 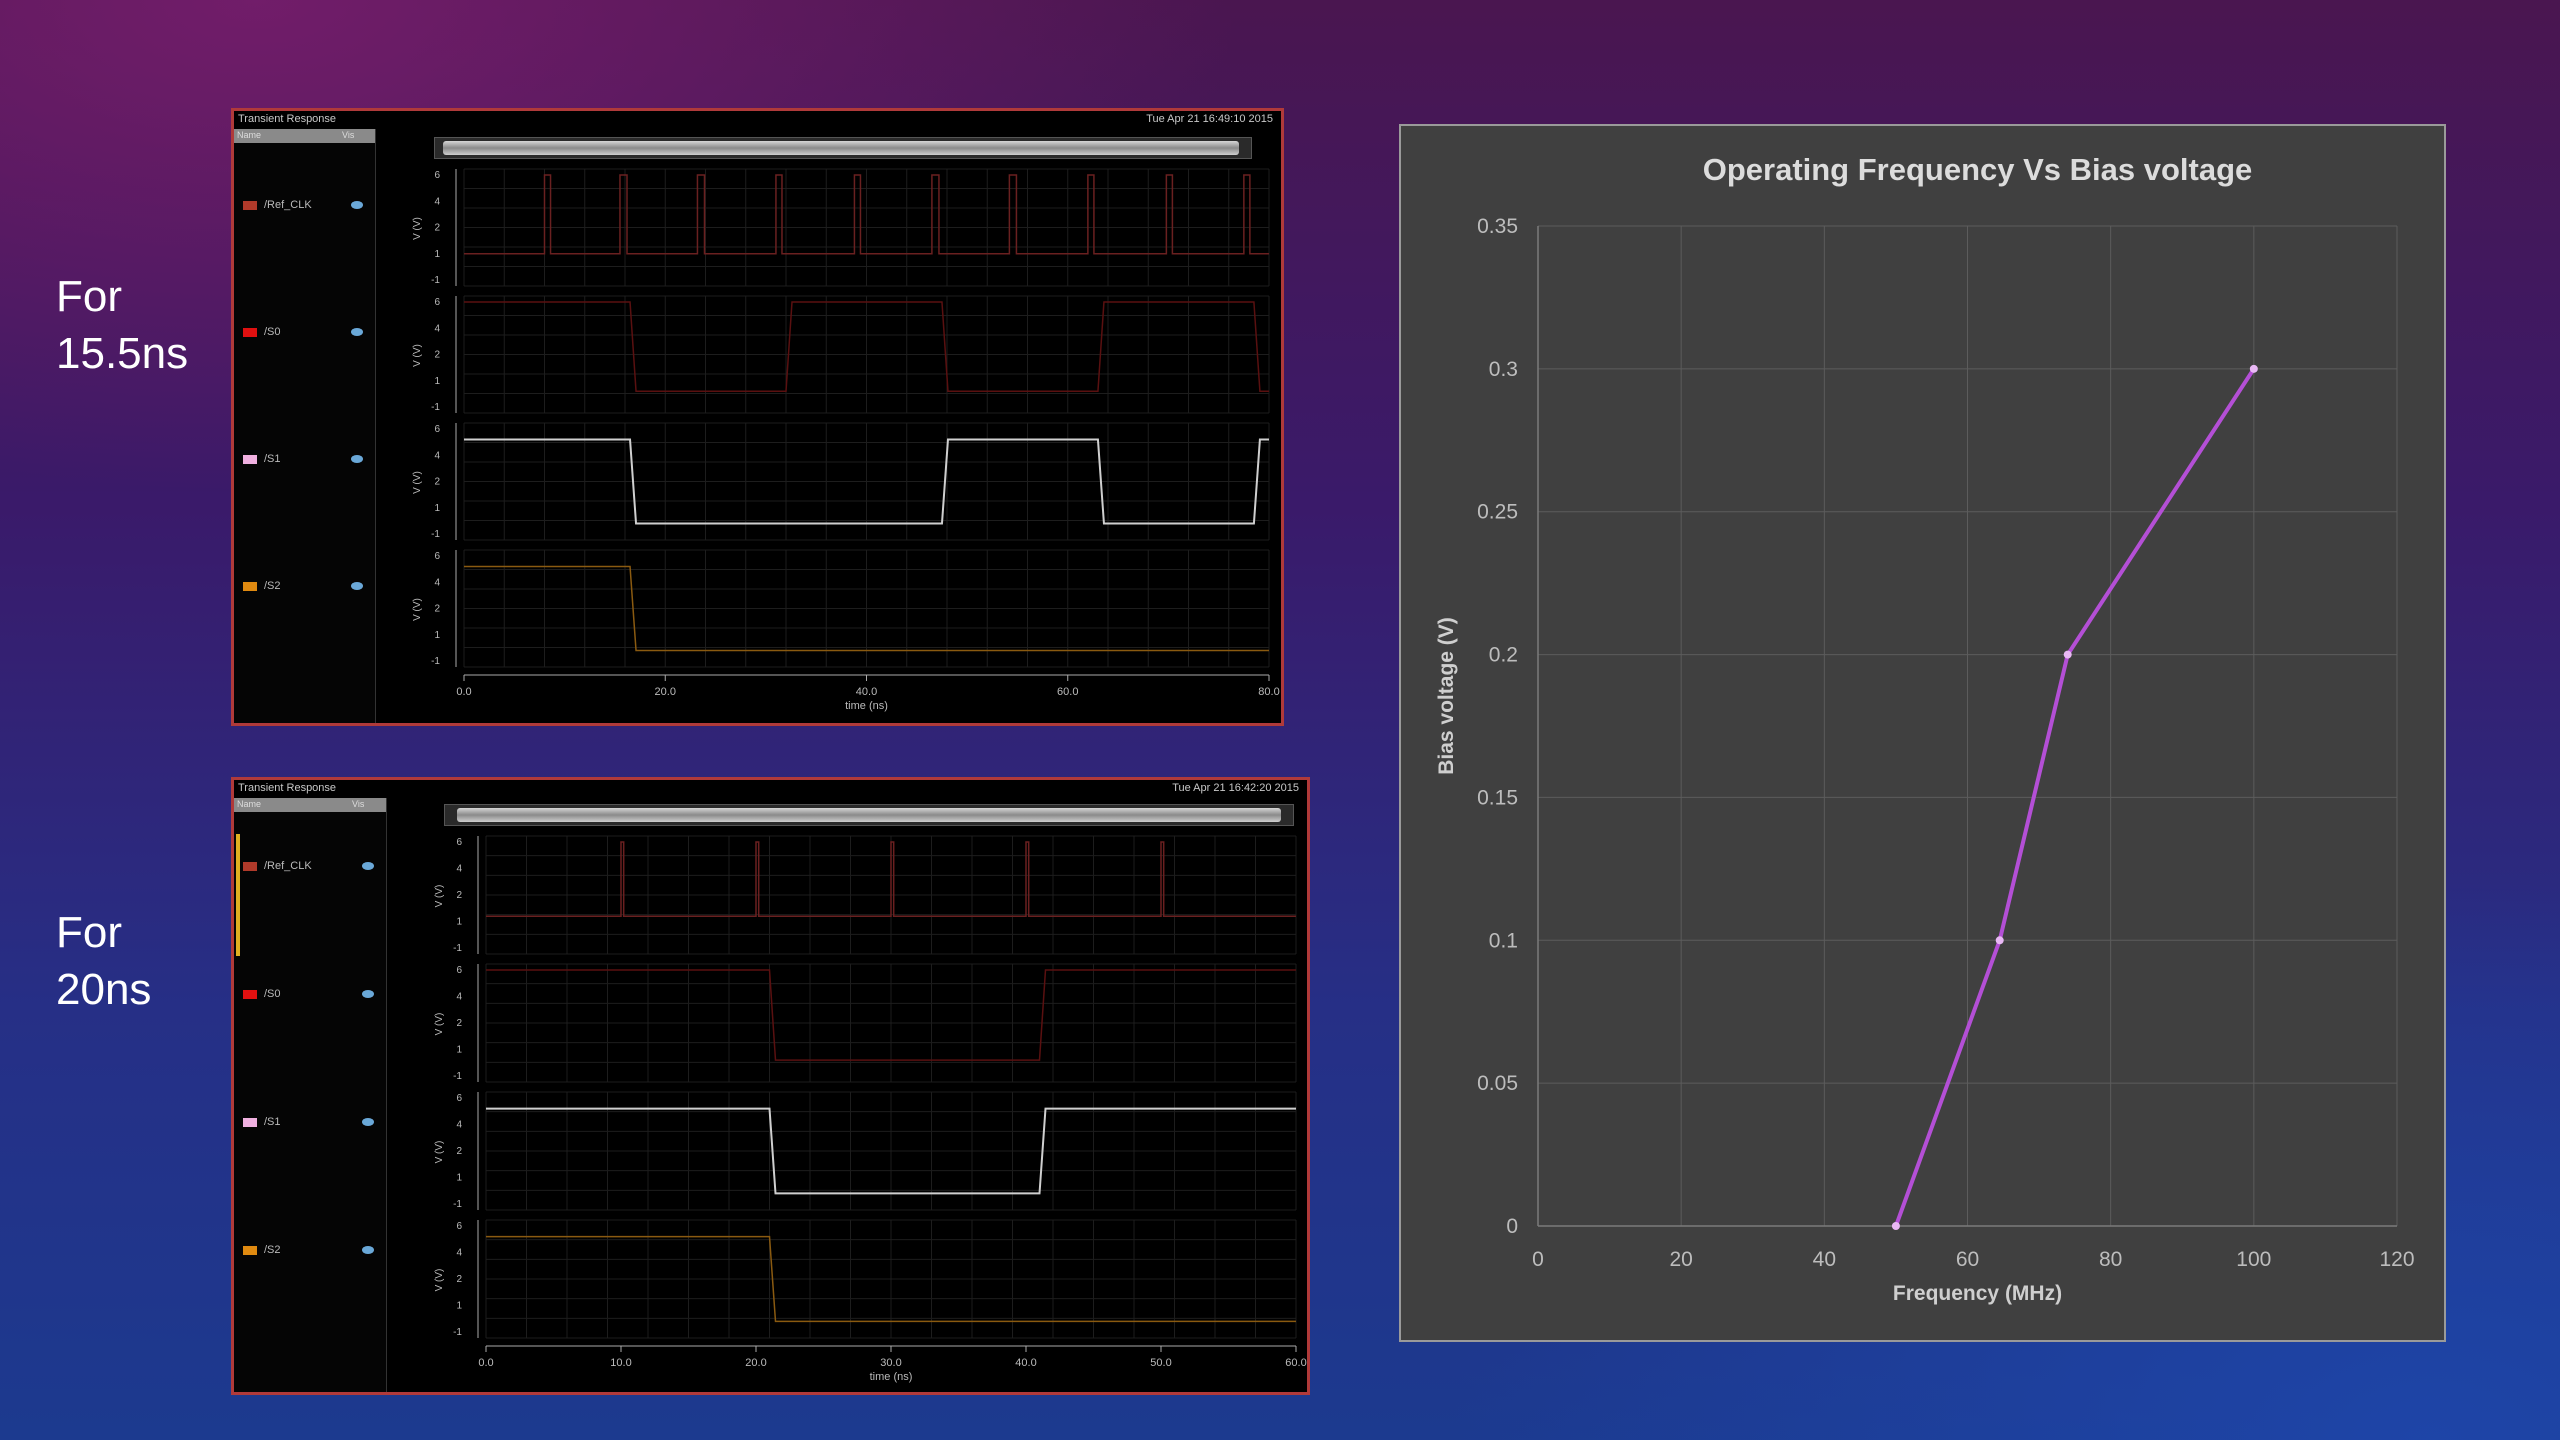 I want to click on label-15-5ns: For 15.5ns, so click(x=122, y=325).